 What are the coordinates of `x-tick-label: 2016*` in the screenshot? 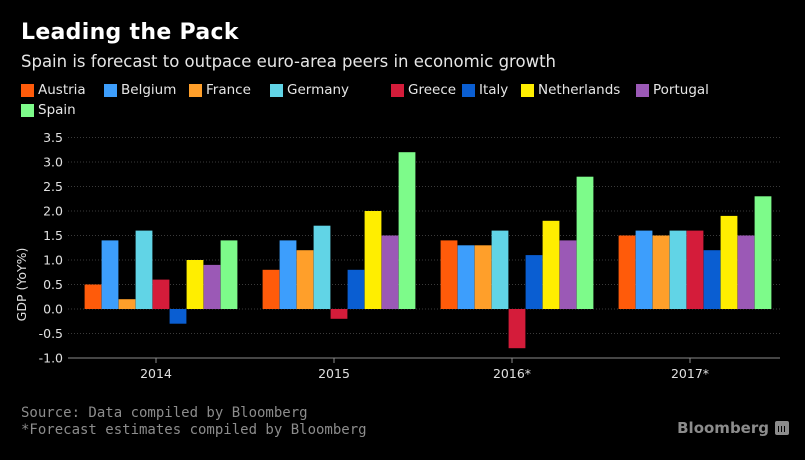 It's located at (512, 373).